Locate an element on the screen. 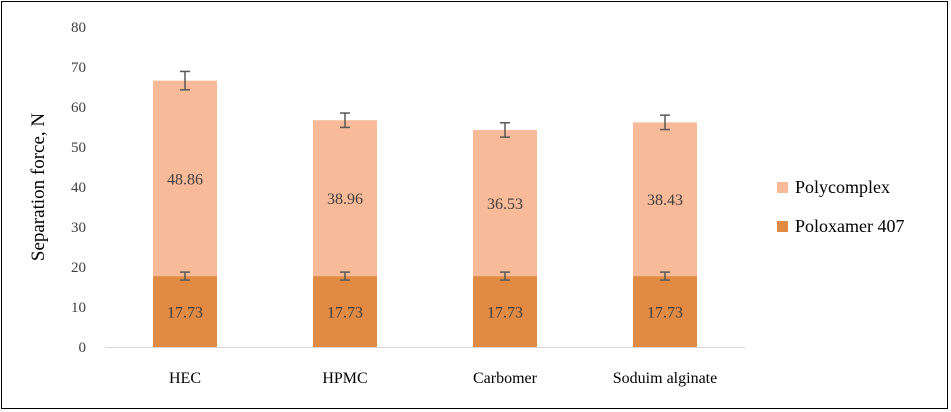 The width and height of the screenshot is (951, 412). y-tick-label: 30 is located at coordinates (78, 228).